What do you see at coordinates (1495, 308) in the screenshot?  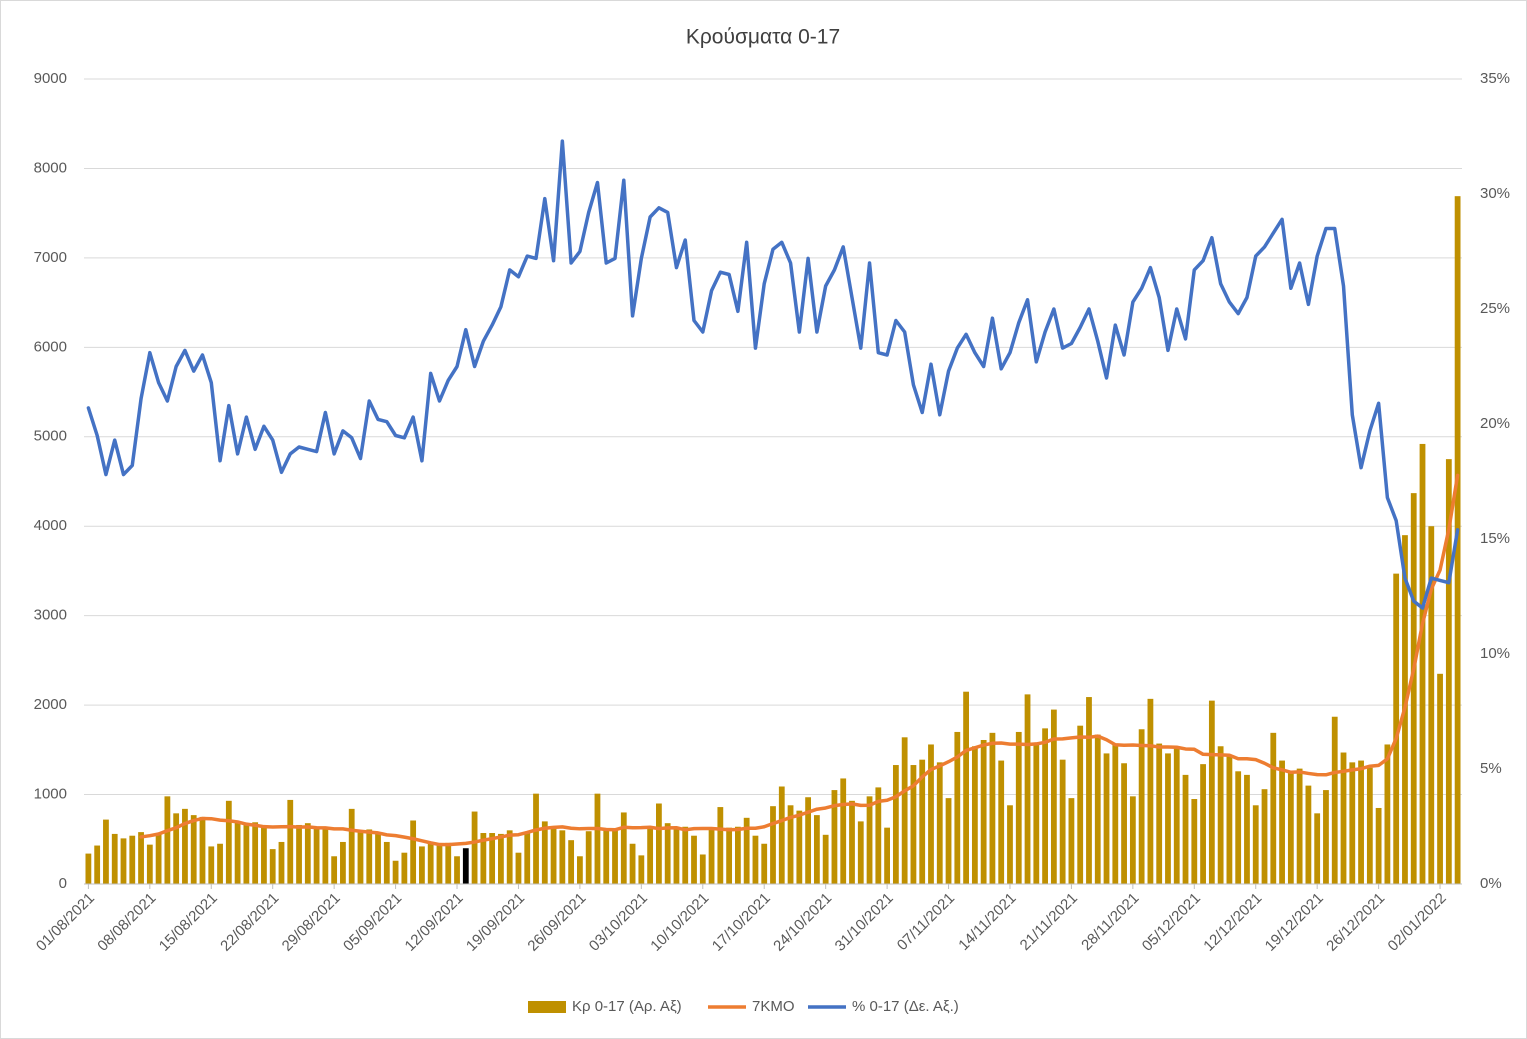 I see `y2-tick-label: 25%` at bounding box center [1495, 308].